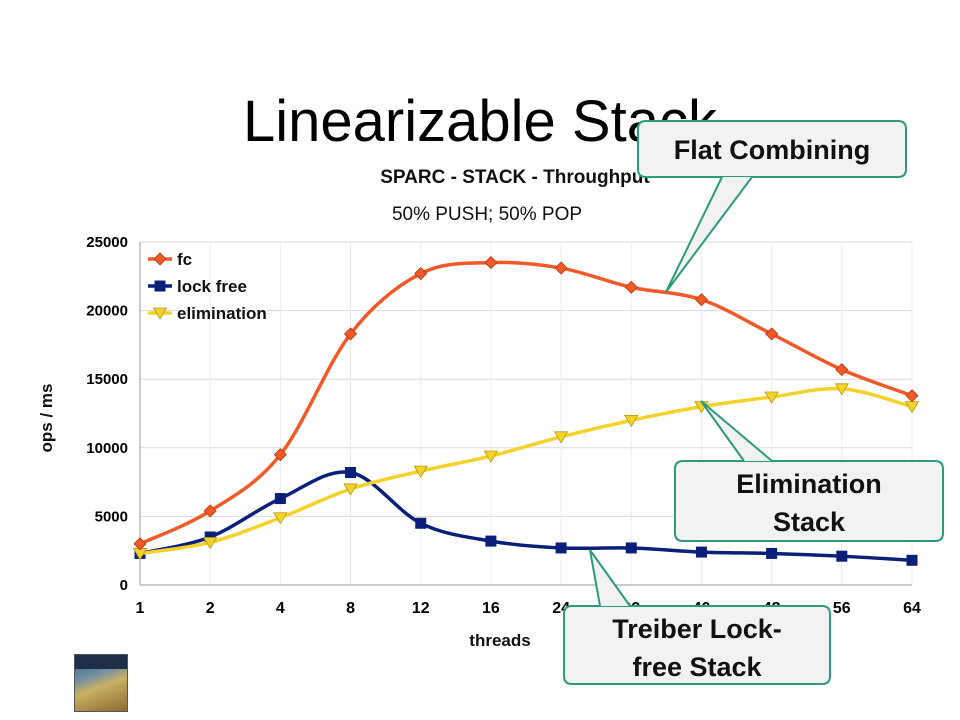 Image resolution: width=960 pixels, height=720 pixels. Describe the element at coordinates (491, 608) in the screenshot. I see `x-tick-label: 16` at that location.